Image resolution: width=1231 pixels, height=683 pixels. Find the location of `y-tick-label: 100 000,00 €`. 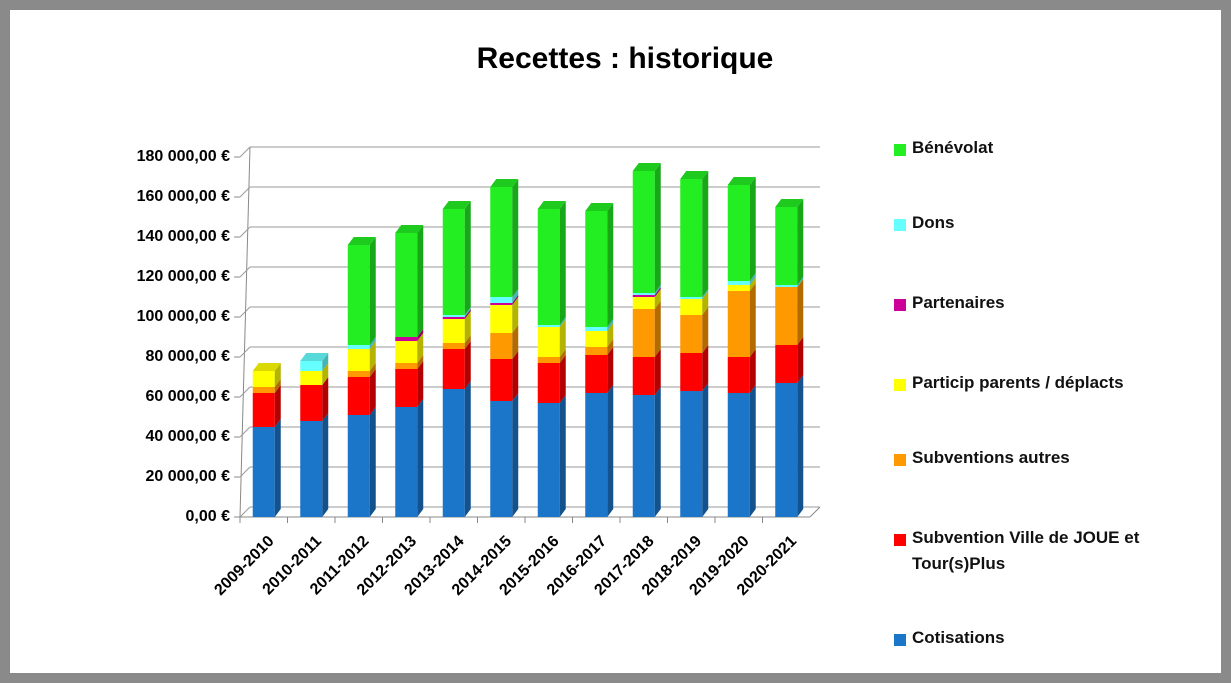

y-tick-label: 100 000,00 € is located at coordinates (184, 316).